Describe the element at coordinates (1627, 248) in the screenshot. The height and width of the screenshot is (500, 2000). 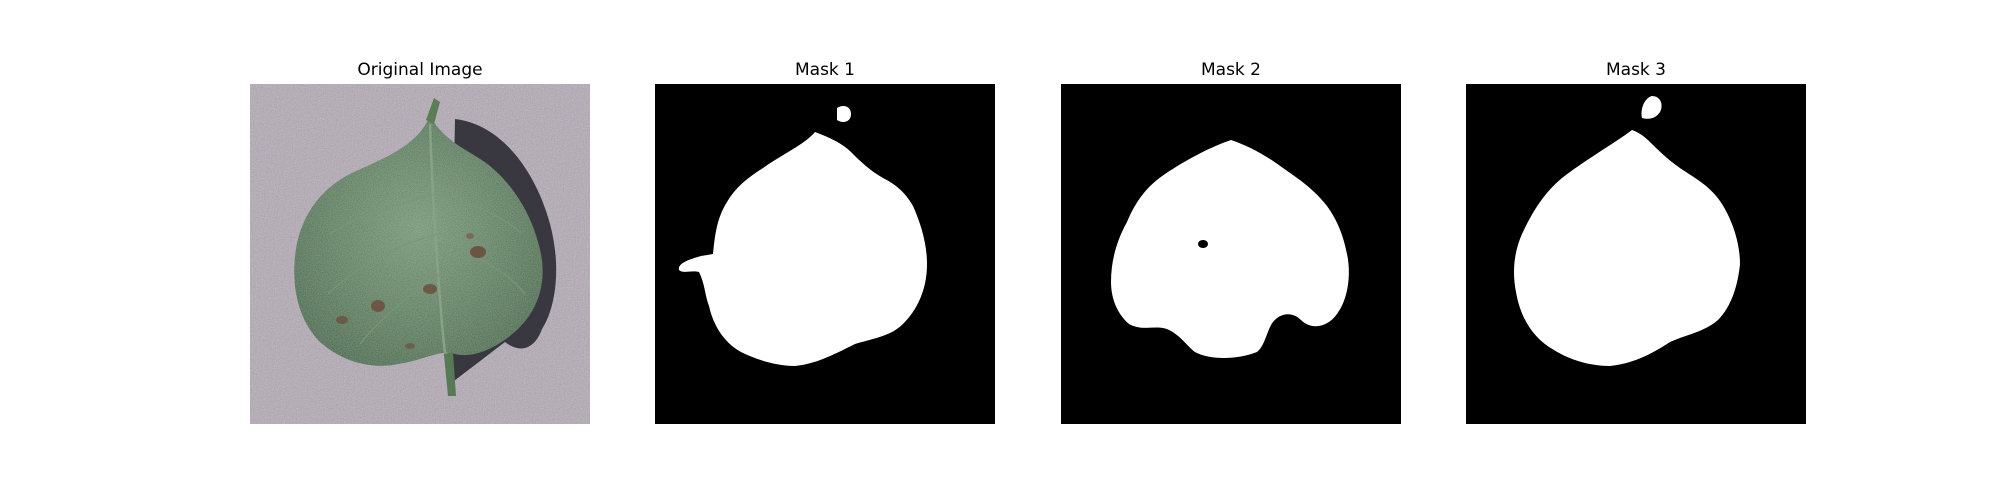
I see `mask-3-leaf` at that location.